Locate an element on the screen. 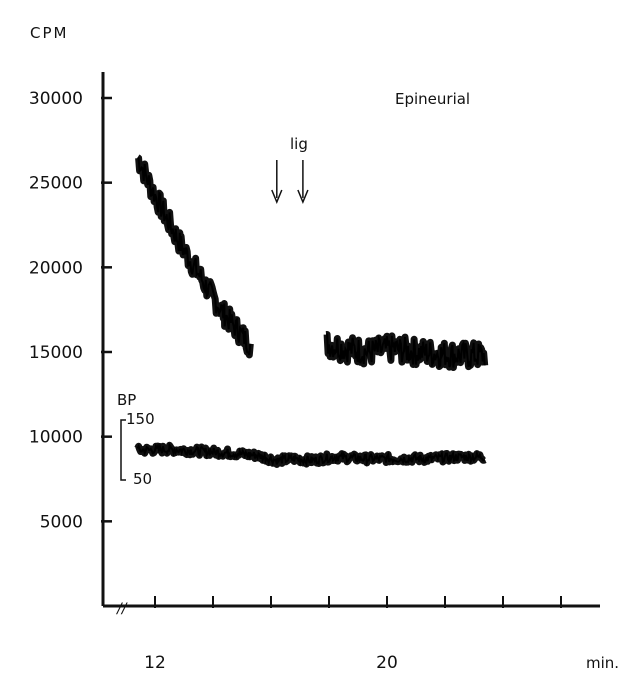  y-tick-label: 20000 is located at coordinates (56, 268).